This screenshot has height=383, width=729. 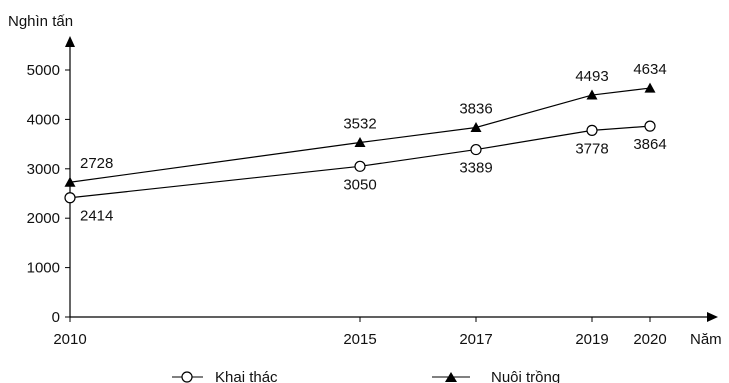 What do you see at coordinates (246, 376) in the screenshot?
I see `legend-khai-thac-label: Khai thác` at bounding box center [246, 376].